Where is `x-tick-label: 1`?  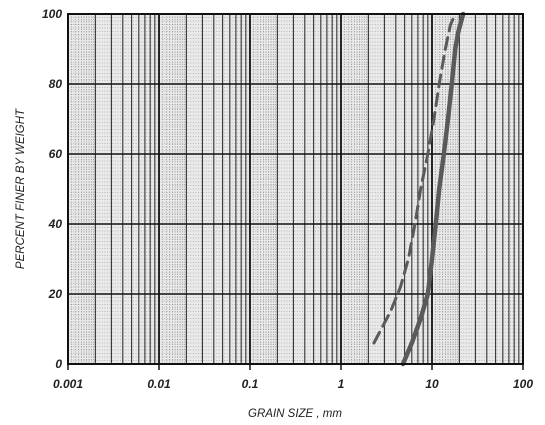 x-tick-label: 1 is located at coordinates (341, 384).